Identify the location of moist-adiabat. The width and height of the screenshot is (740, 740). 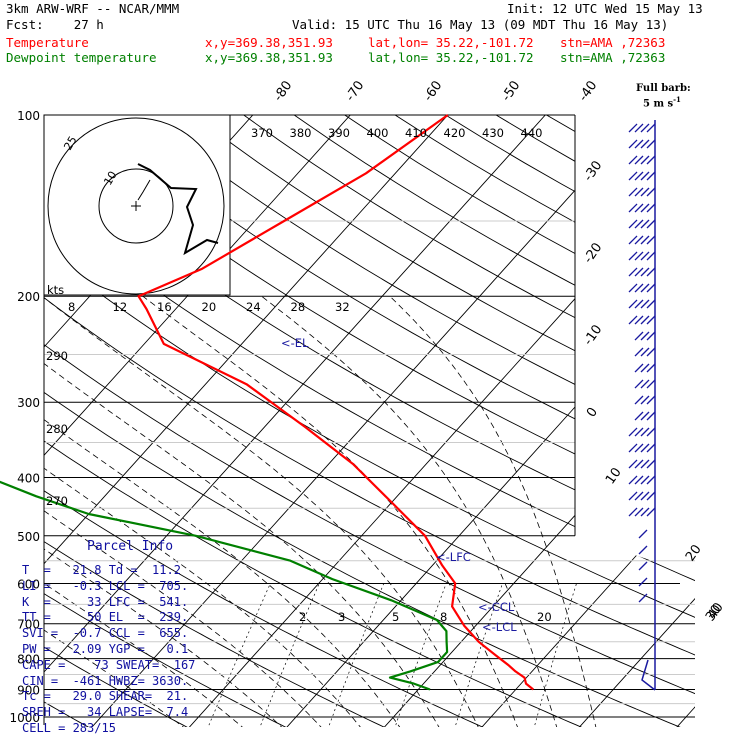
(116, 511).